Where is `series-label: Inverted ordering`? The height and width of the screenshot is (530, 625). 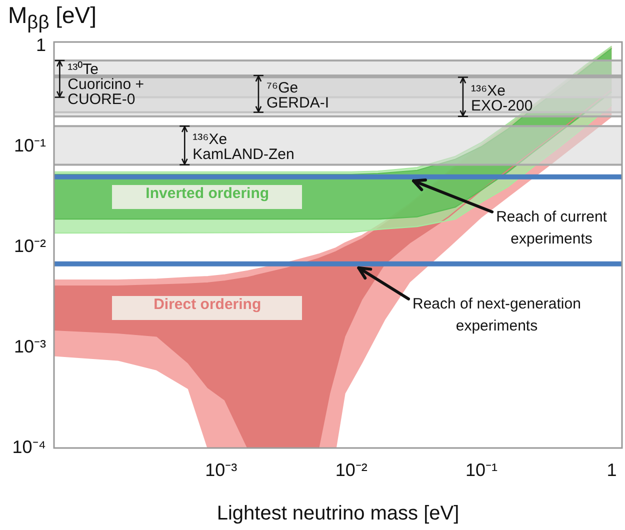
series-label: Inverted ordering is located at coordinates (208, 193).